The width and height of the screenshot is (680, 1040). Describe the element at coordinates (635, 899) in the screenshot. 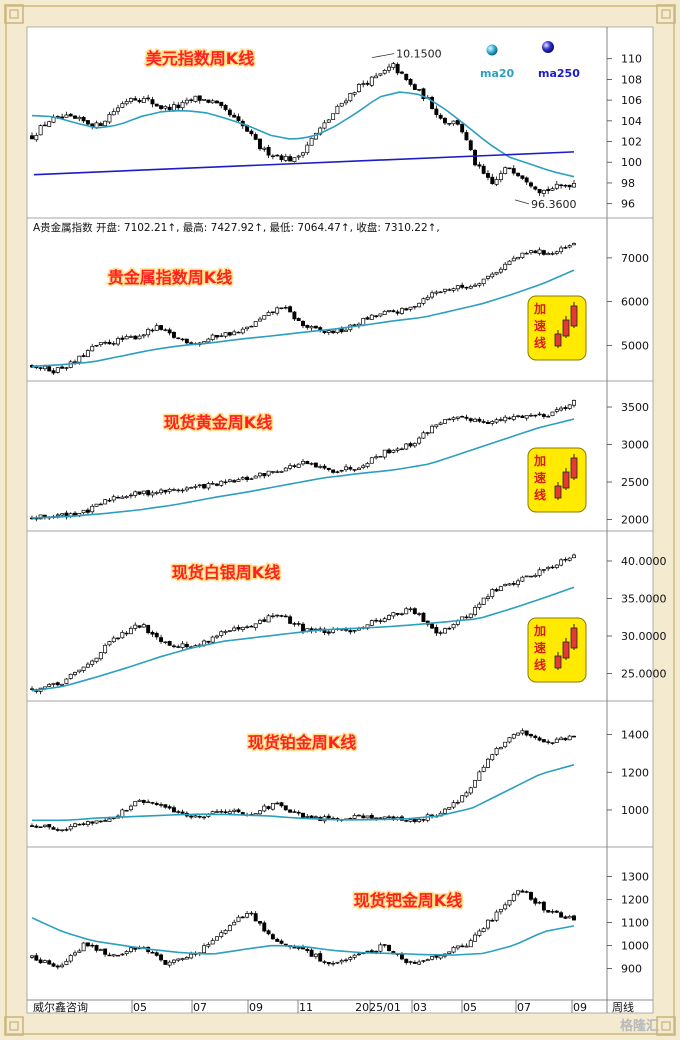

I see `y-tick-label: 1200` at that location.